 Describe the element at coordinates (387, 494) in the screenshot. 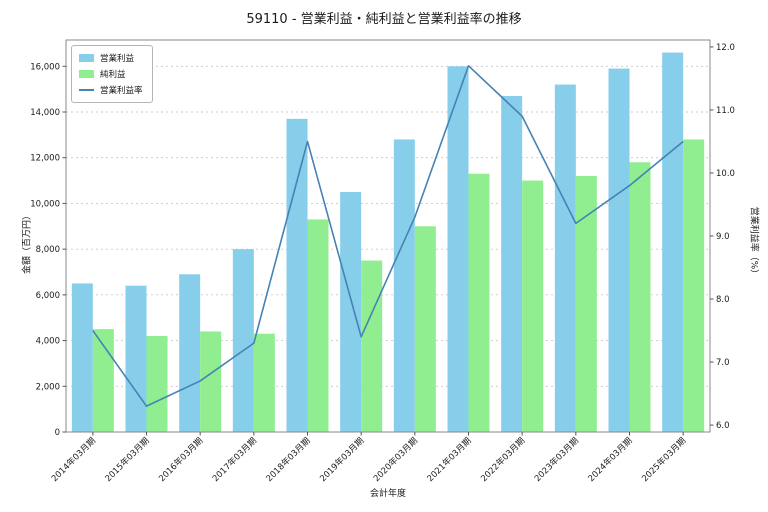

I see `x-axis-label: 会計年度` at that location.